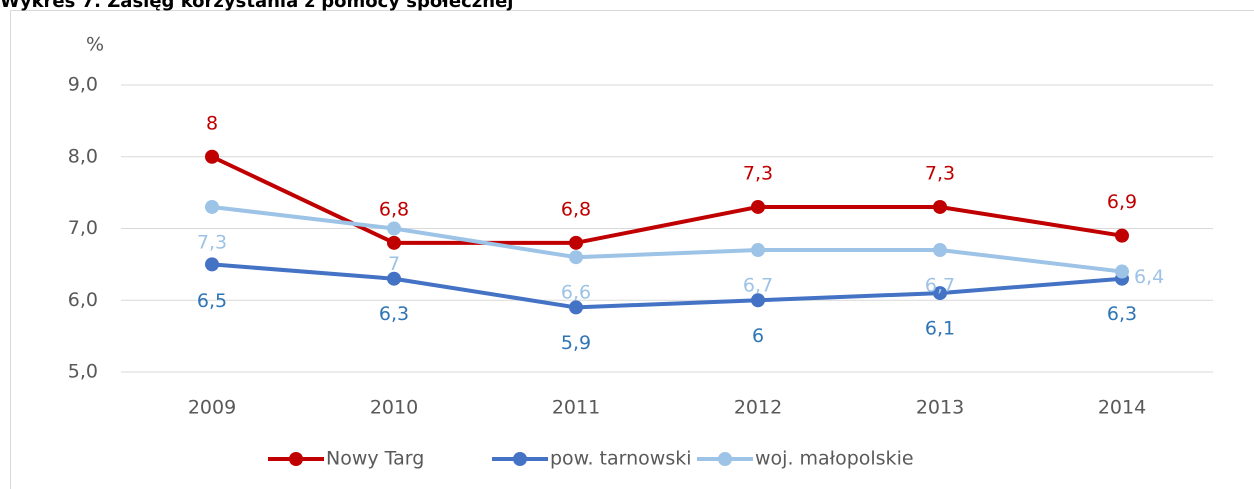 This screenshot has height=489, width=1254. What do you see at coordinates (375, 459) in the screenshot?
I see `legend-label: Nowy Targ` at bounding box center [375, 459].